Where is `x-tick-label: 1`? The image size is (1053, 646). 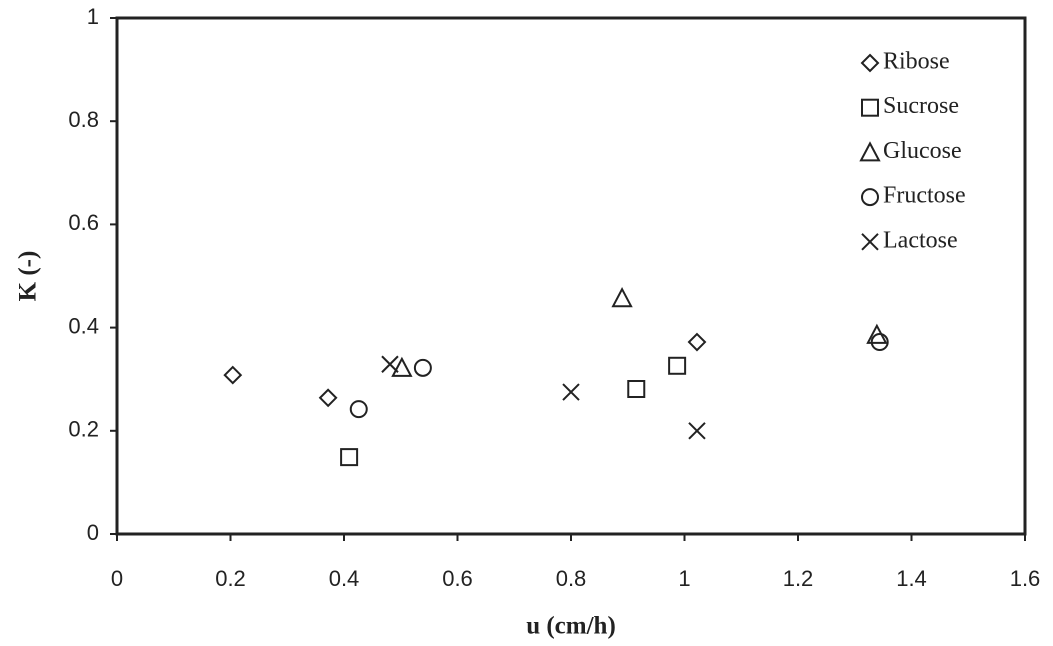
x-tick-label: 1 is located at coordinates (684, 578).